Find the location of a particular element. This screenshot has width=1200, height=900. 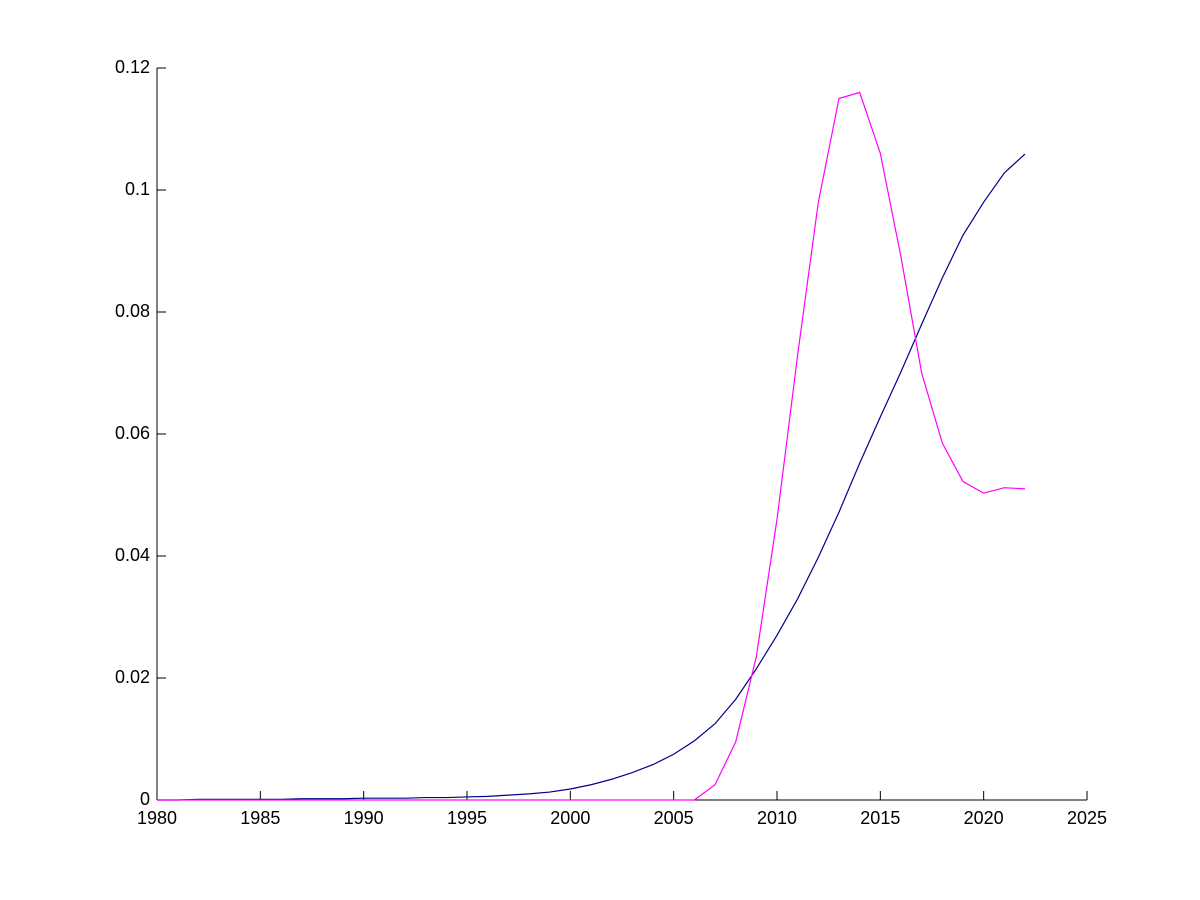

x-tick-label: 1980 is located at coordinates (157, 818).